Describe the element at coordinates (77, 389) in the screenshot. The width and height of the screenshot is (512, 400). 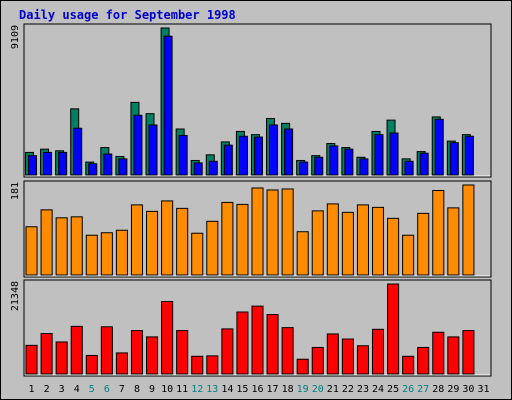
I see `x-tick-label-day-4: 4` at that location.